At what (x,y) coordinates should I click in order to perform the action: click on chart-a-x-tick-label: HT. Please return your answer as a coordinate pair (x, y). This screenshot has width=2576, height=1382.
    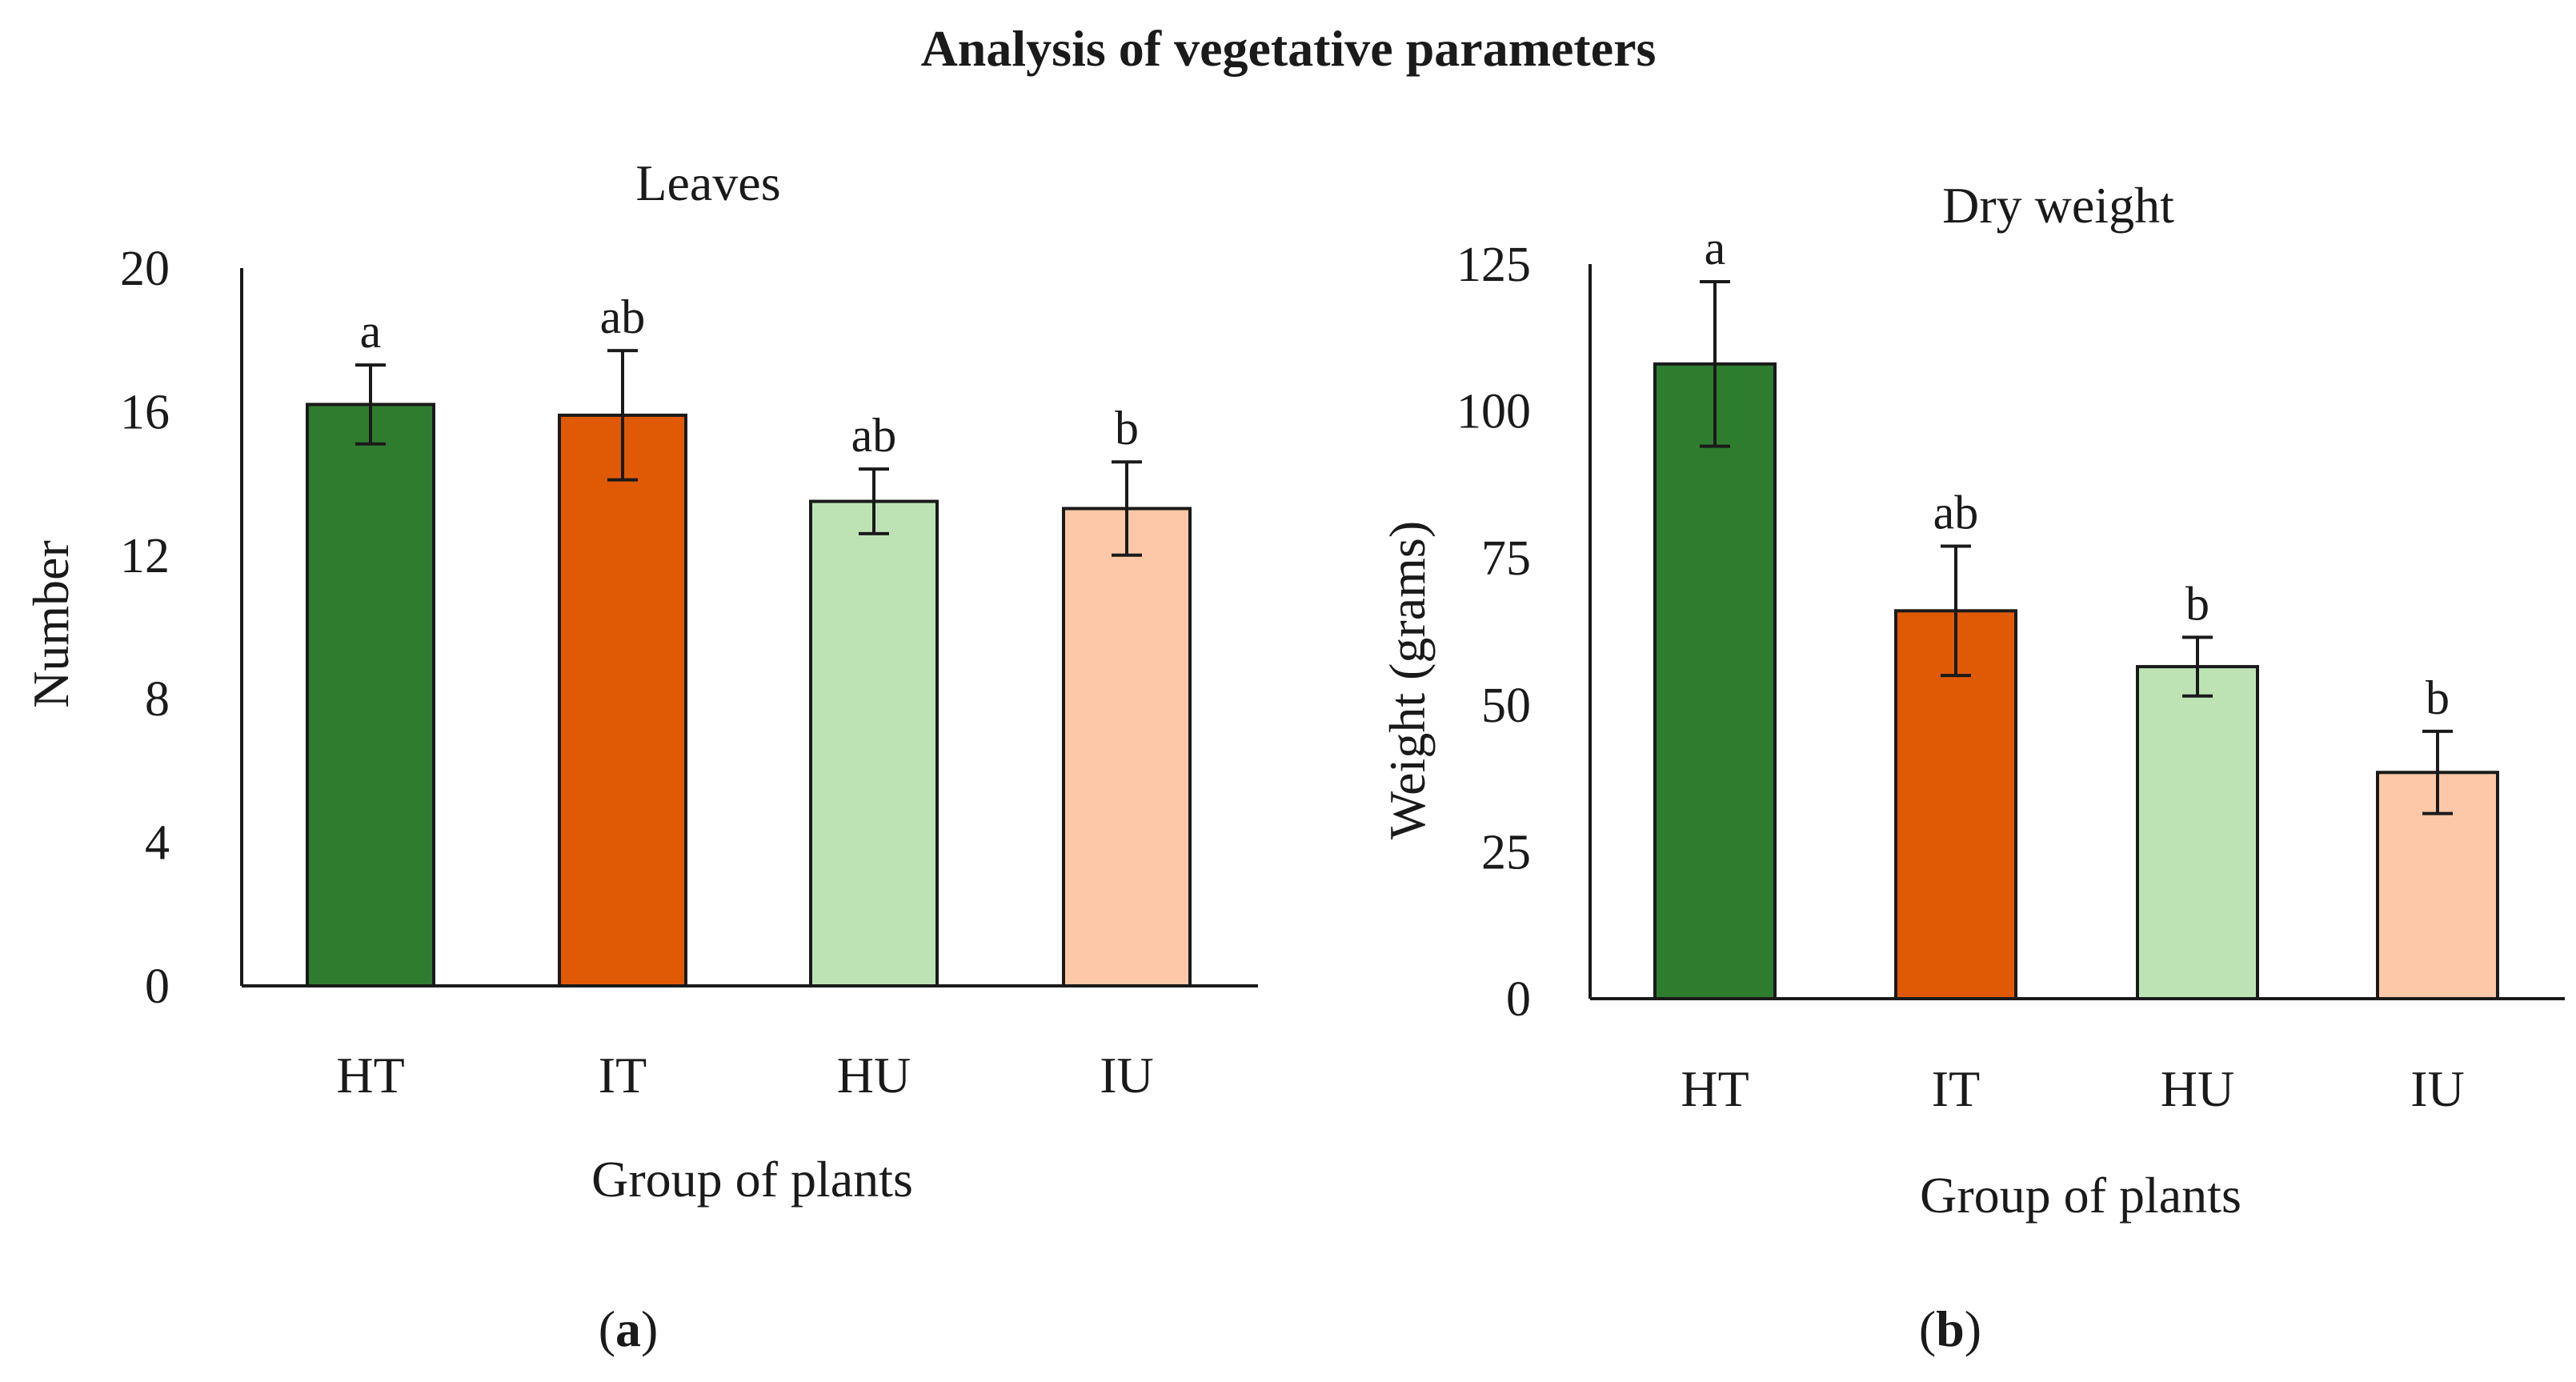
    Looking at the image, I should click on (370, 1075).